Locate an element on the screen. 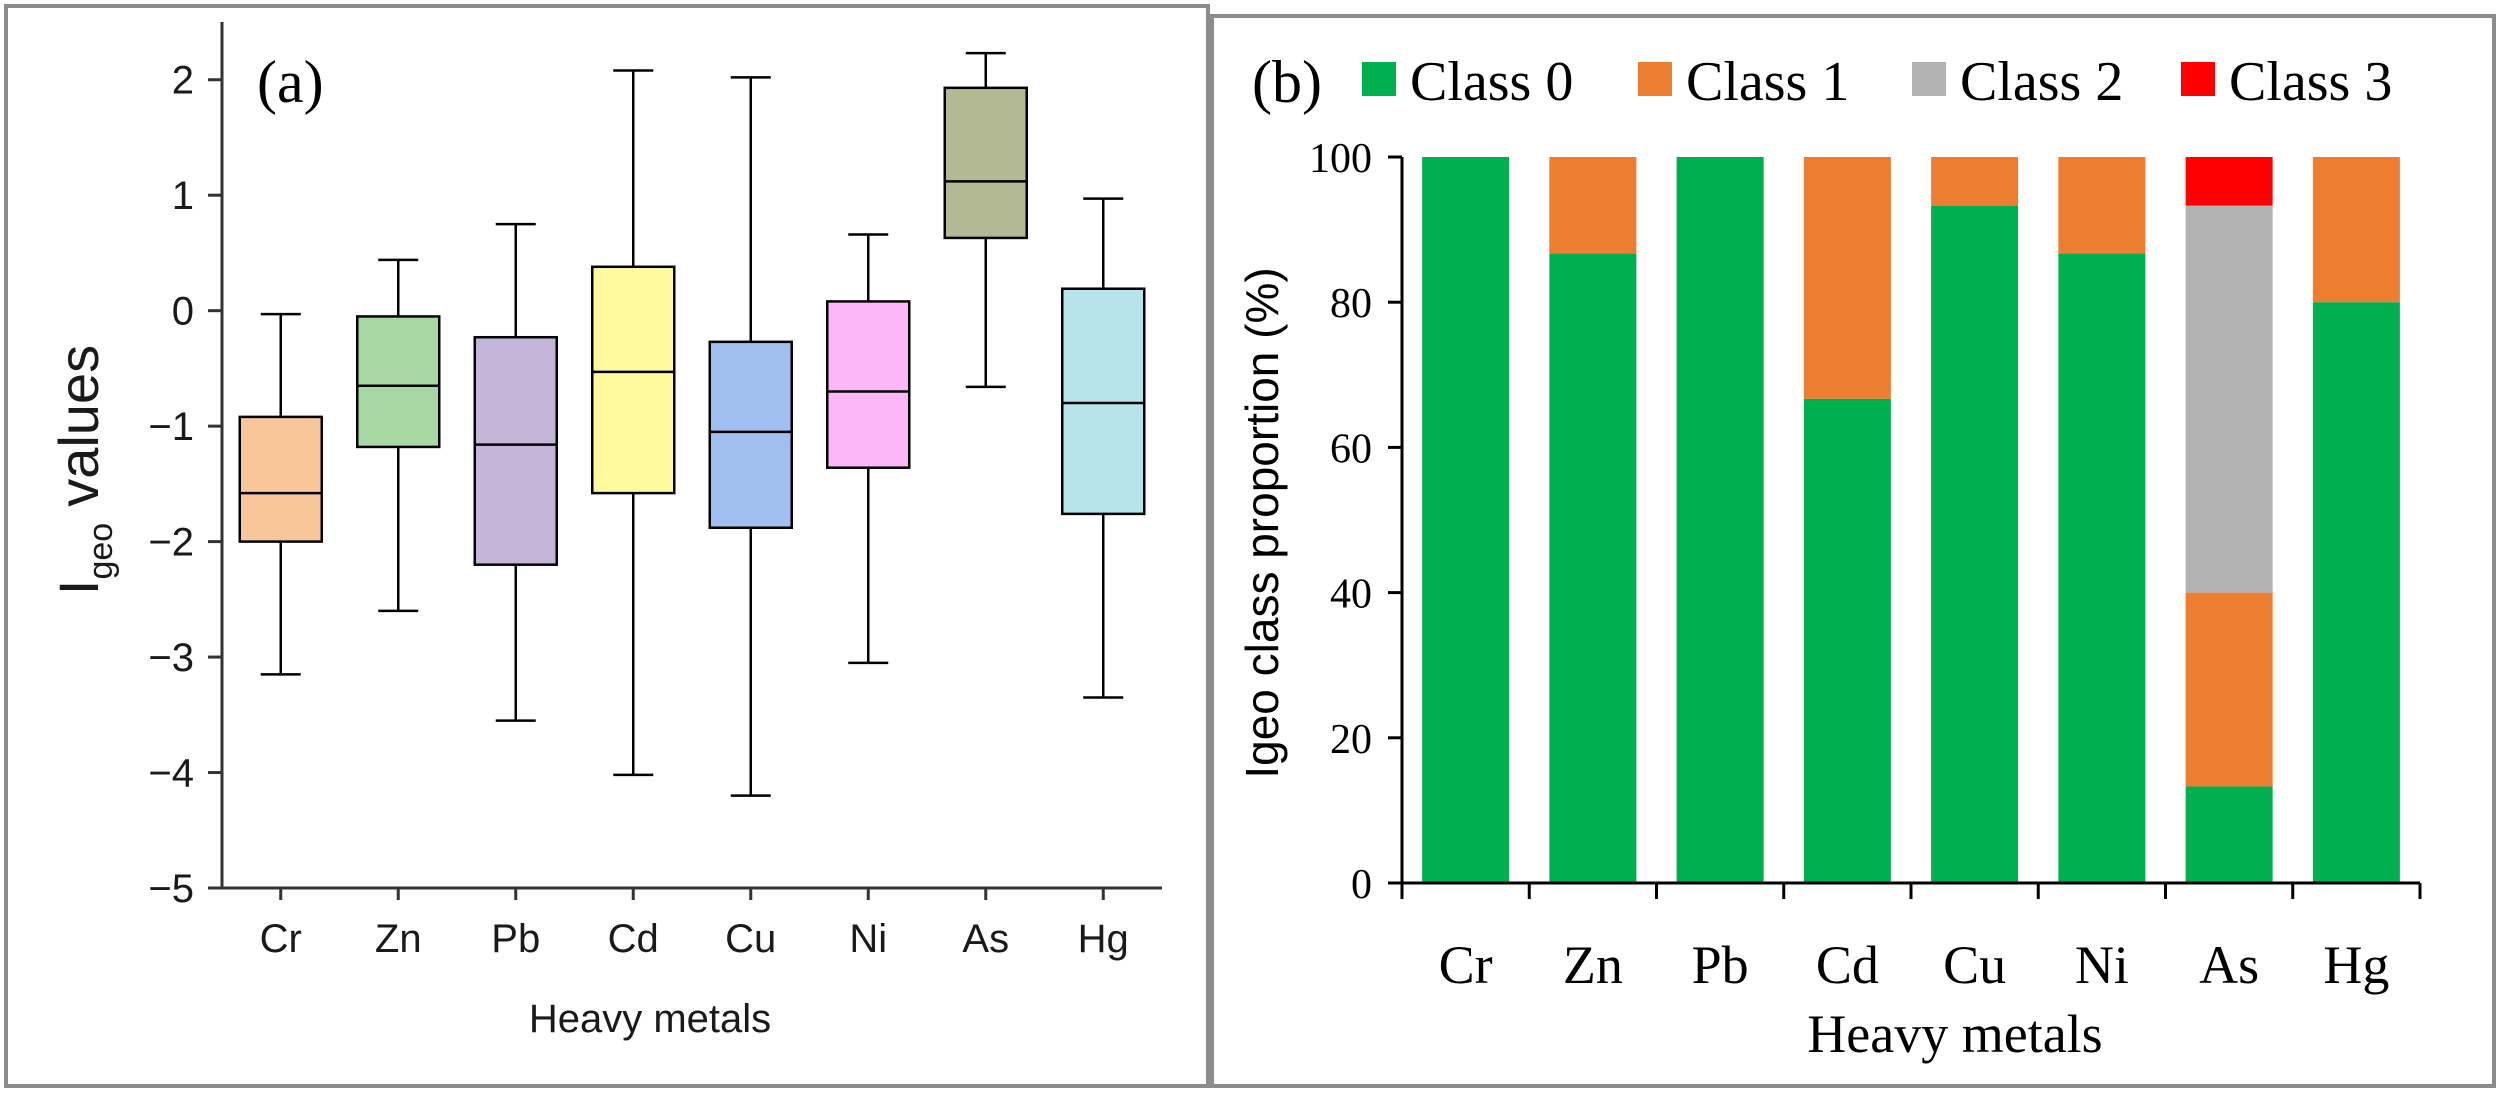  legend-item-class-0: Class 0 is located at coordinates (1467, 82).